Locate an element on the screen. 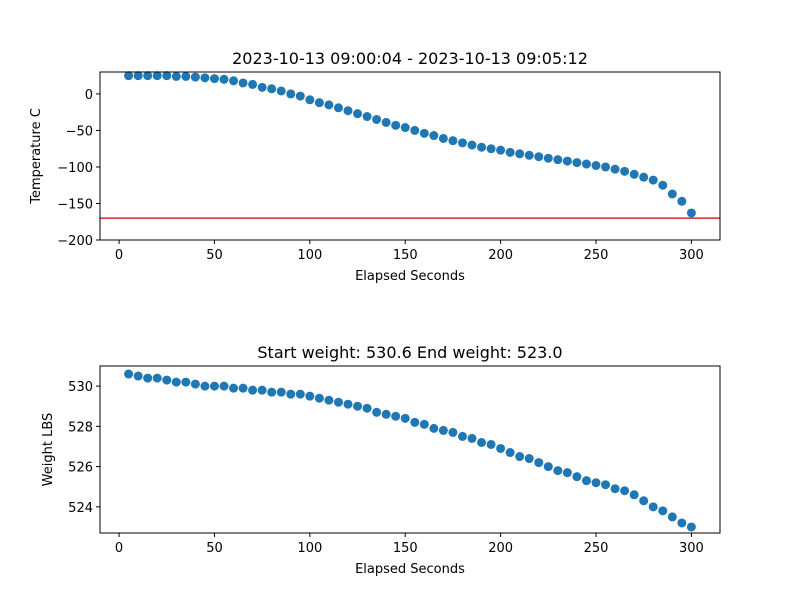 This screenshot has width=800, height=604. chart-title: Start weight: 530.6 End weight: 523.0 is located at coordinates (409, 352).